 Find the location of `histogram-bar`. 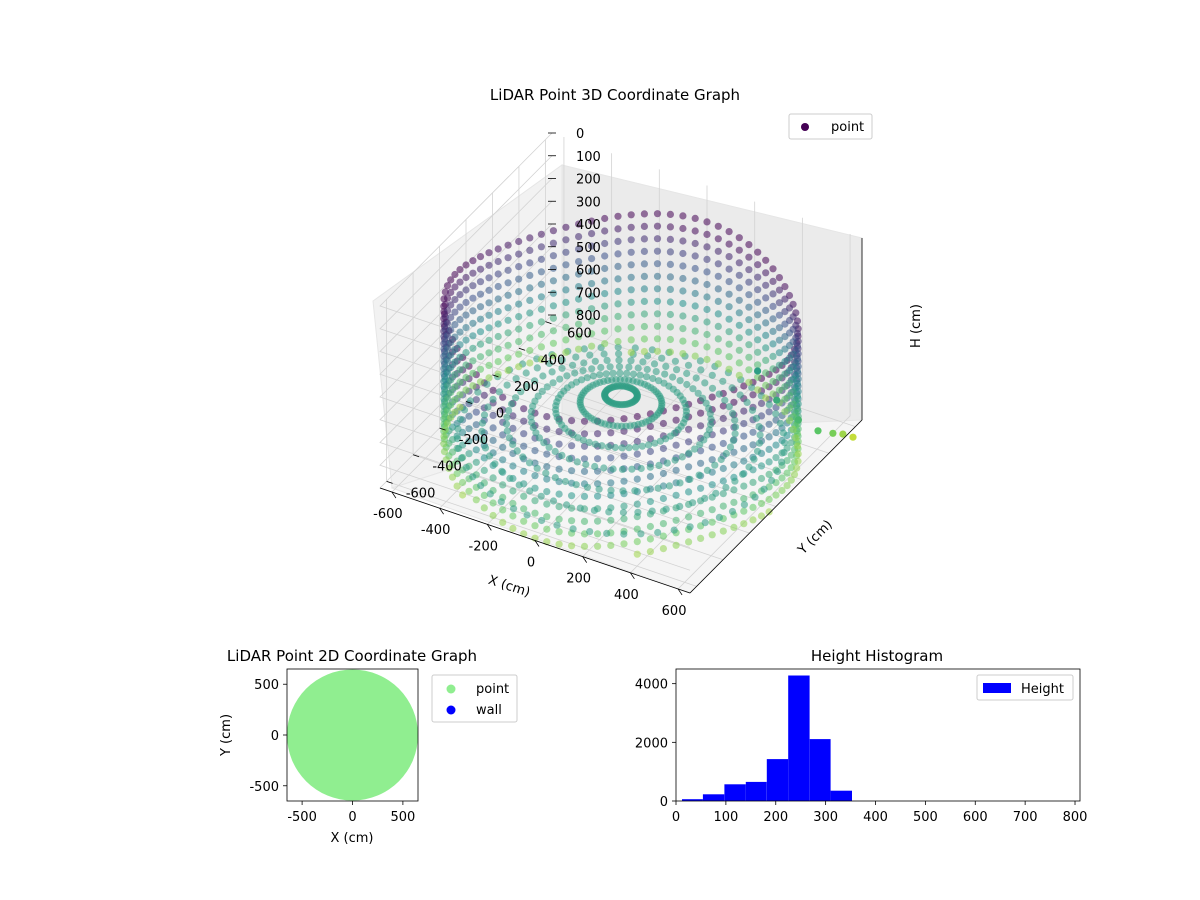

histogram-bar is located at coordinates (756, 791).